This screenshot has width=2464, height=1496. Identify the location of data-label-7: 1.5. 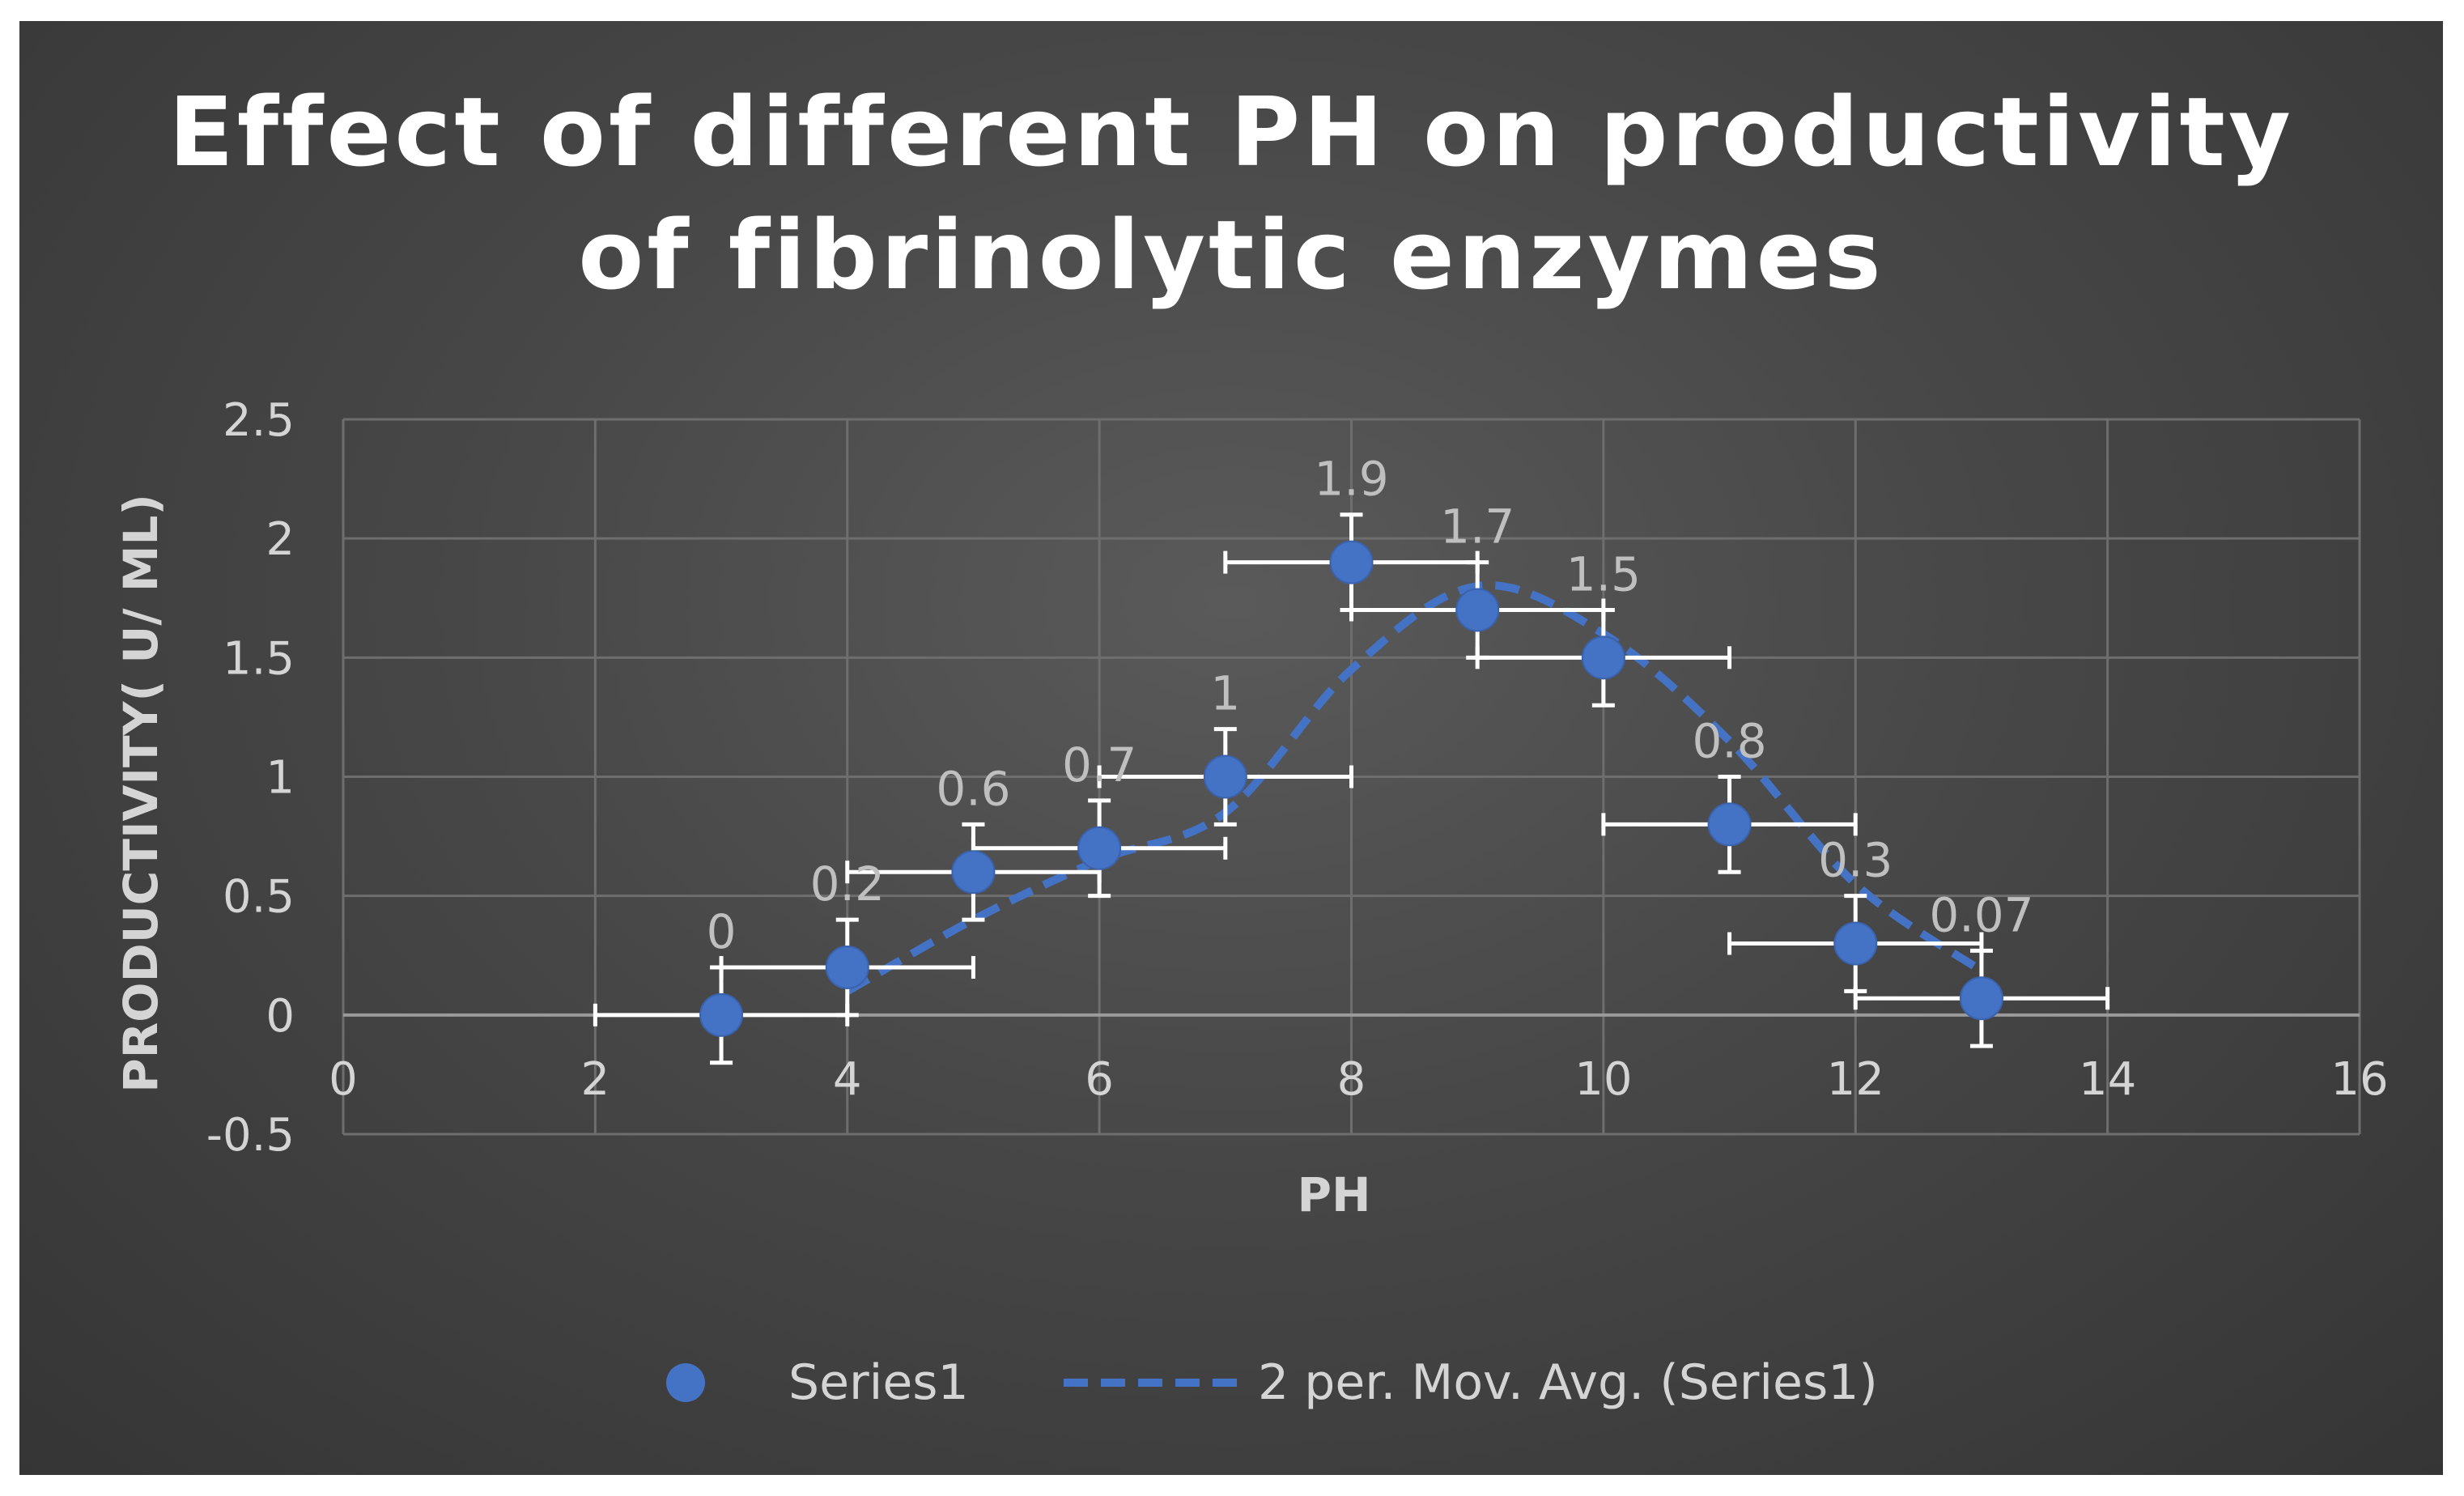
(1604, 573).